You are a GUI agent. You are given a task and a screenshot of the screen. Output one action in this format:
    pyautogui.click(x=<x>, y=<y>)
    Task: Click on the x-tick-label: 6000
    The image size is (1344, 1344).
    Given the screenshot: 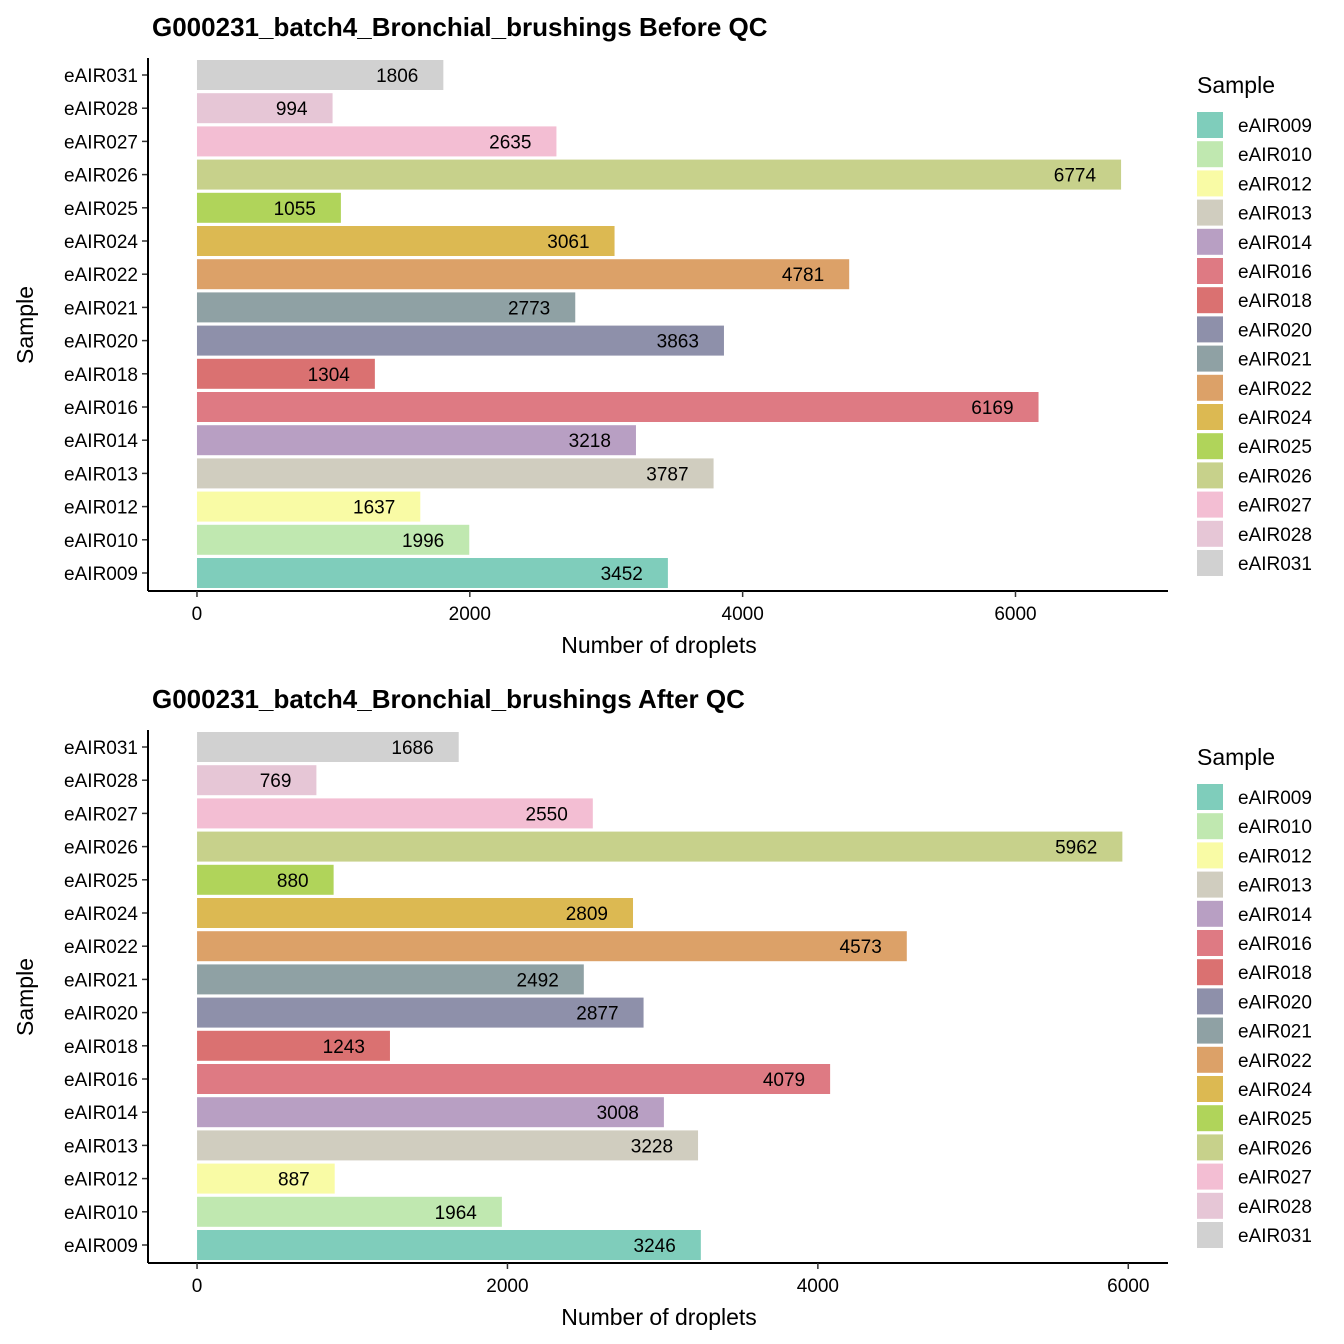 What is the action you would take?
    pyautogui.click(x=1128, y=1286)
    